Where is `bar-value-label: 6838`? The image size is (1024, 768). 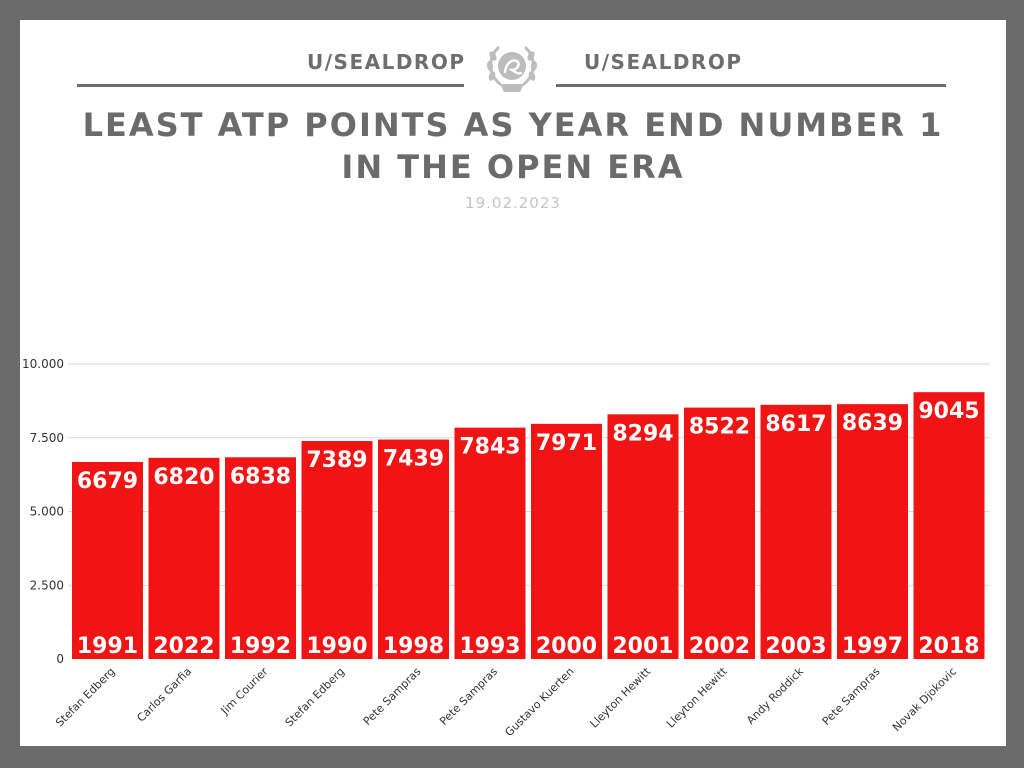 bar-value-label: 6838 is located at coordinates (260, 476).